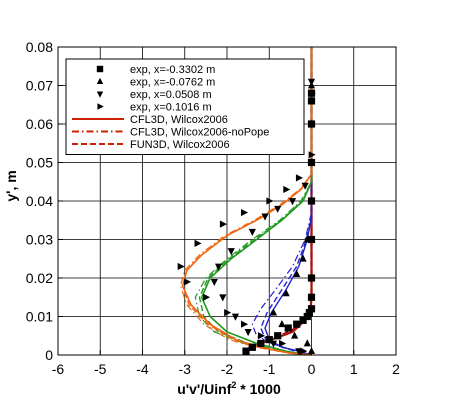  What do you see at coordinates (396, 369) in the screenshot?
I see `x-tick-label: 2` at bounding box center [396, 369].